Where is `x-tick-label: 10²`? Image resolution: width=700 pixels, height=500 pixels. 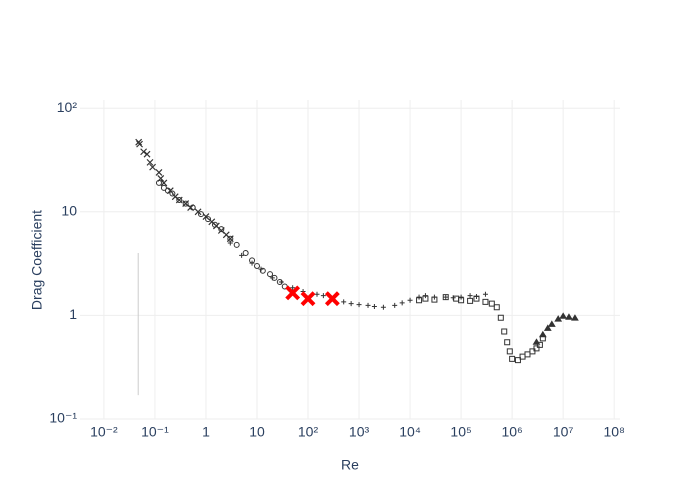 x-tick-label: 10² is located at coordinates (308, 432).